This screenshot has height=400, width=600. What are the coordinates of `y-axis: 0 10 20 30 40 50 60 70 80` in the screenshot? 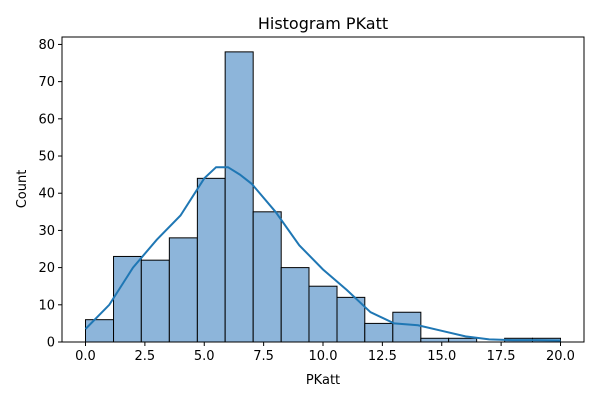 It's located at (50, 194).